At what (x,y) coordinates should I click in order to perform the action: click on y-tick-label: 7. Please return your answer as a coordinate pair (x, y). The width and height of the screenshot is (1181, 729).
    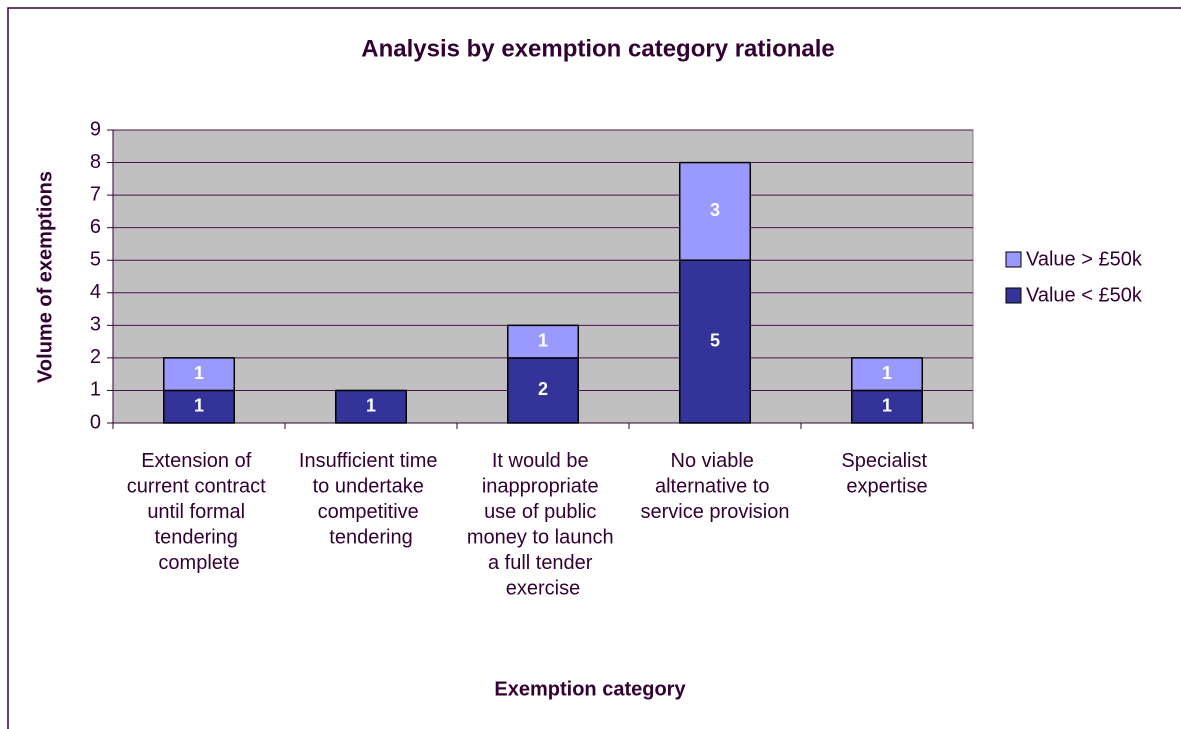
    Looking at the image, I should click on (95, 194).